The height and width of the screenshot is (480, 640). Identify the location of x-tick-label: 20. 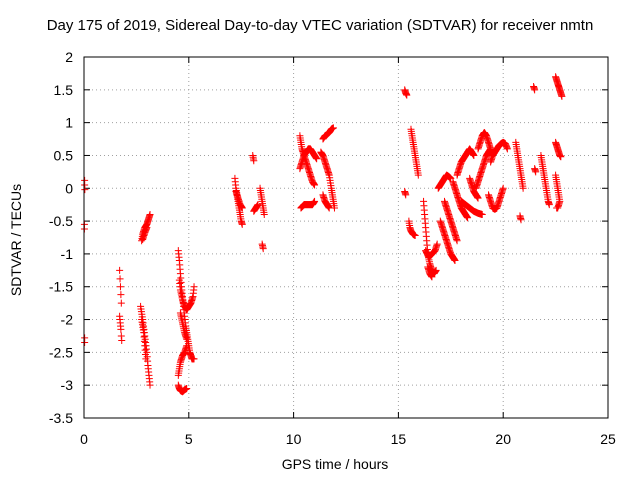
(503, 439).